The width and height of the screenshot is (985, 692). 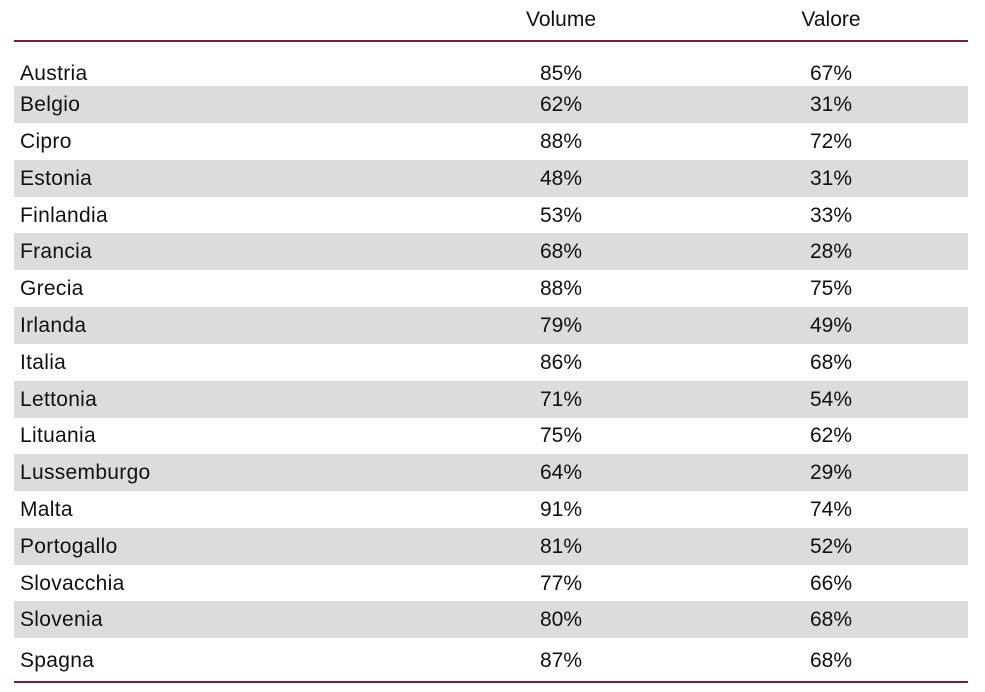 What do you see at coordinates (50, 104) in the screenshot?
I see `country-cell: Belgio` at bounding box center [50, 104].